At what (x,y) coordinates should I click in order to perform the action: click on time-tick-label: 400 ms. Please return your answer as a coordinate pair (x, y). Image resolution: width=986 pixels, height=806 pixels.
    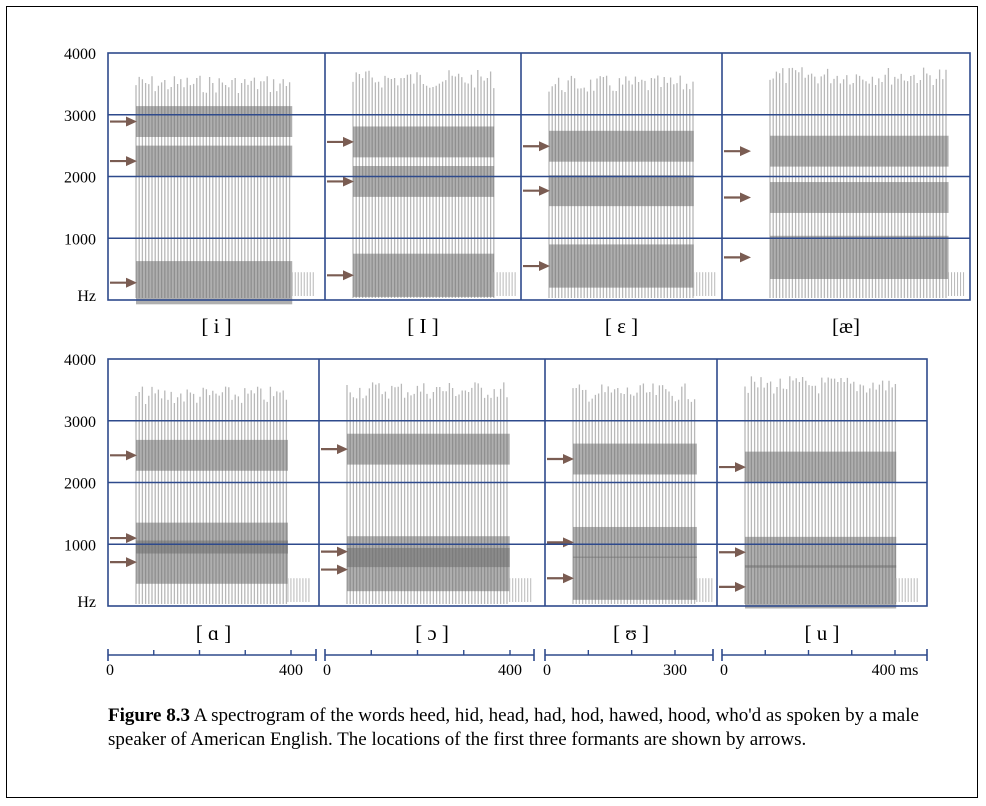
    Looking at the image, I should click on (895, 670).